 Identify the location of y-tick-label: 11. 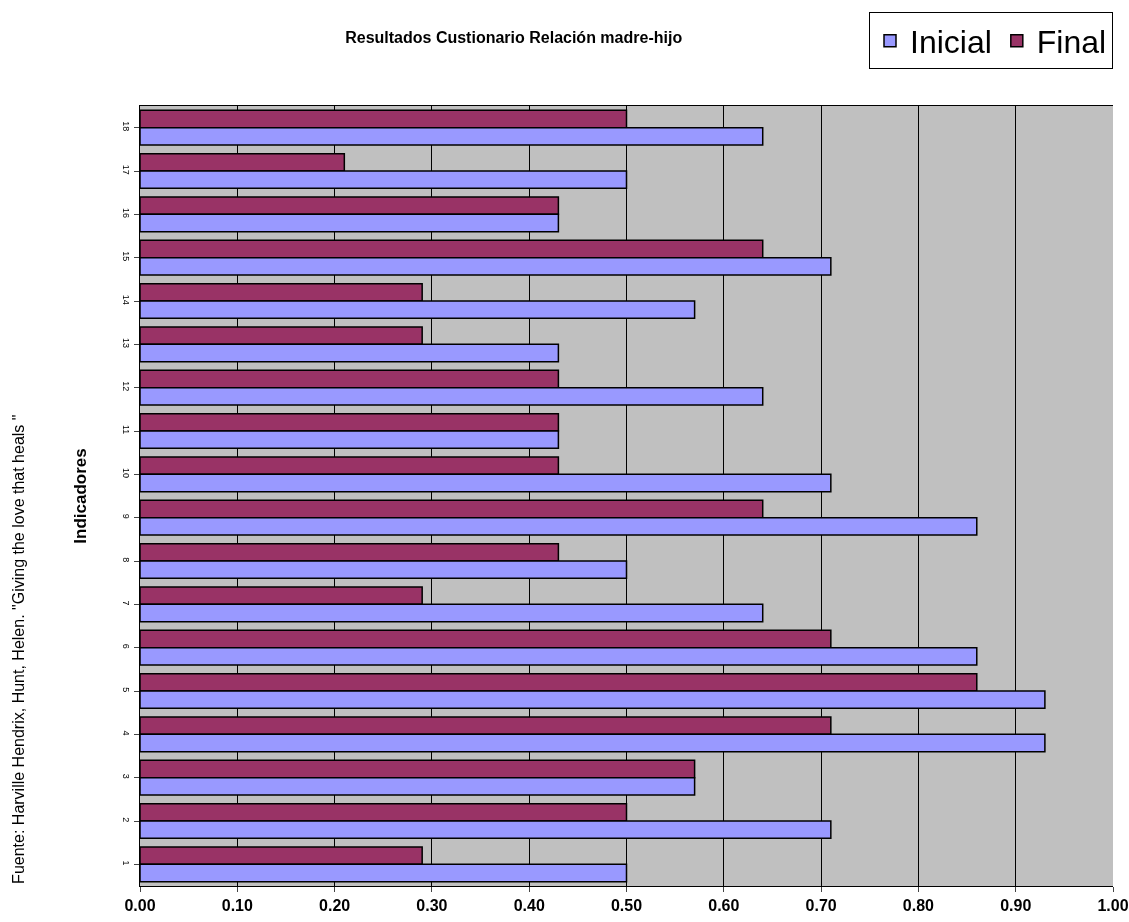
(126, 429).